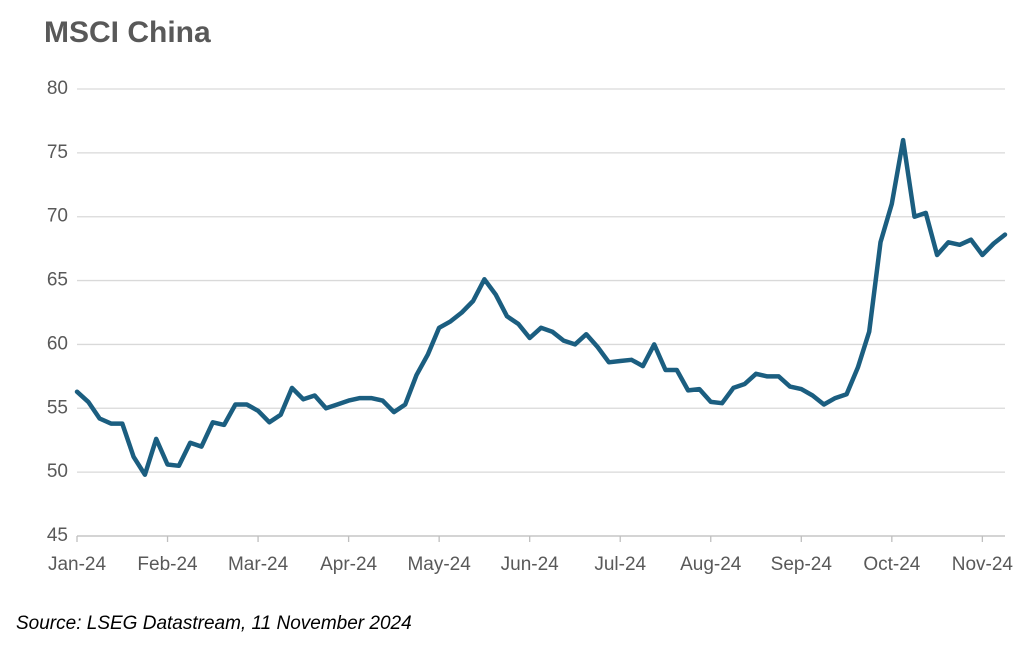 Image resolution: width=1031 pixels, height=650 pixels. What do you see at coordinates (891, 564) in the screenshot?
I see `x-tick-label: Oct-24` at bounding box center [891, 564].